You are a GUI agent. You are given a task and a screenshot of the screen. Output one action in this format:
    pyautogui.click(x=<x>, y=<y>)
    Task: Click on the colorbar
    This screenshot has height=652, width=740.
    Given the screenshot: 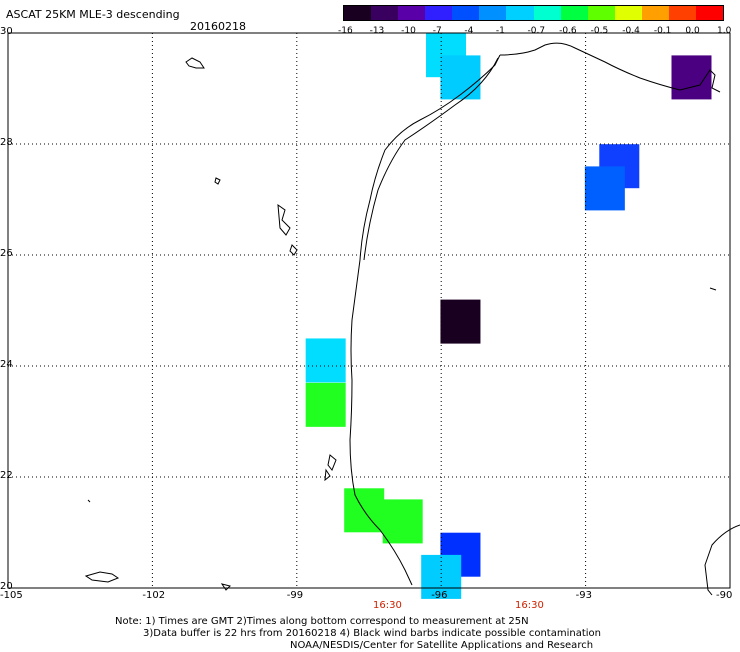 What is the action you would take?
    pyautogui.click(x=533, y=13)
    